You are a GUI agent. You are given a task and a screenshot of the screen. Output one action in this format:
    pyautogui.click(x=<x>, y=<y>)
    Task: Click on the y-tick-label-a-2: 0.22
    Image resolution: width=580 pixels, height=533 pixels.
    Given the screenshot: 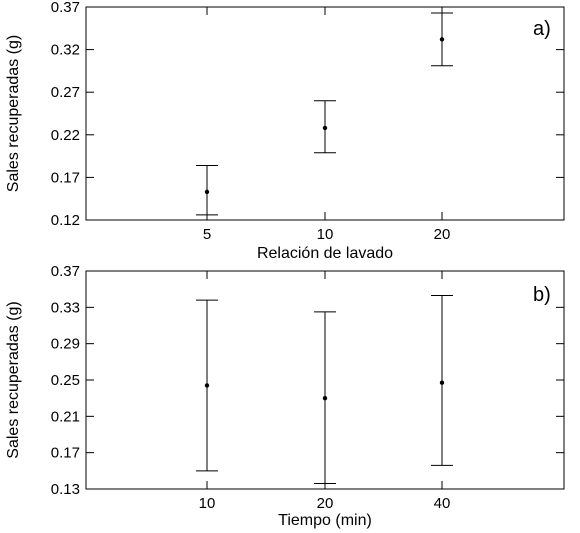 What is the action you would take?
    pyautogui.click(x=65, y=135)
    